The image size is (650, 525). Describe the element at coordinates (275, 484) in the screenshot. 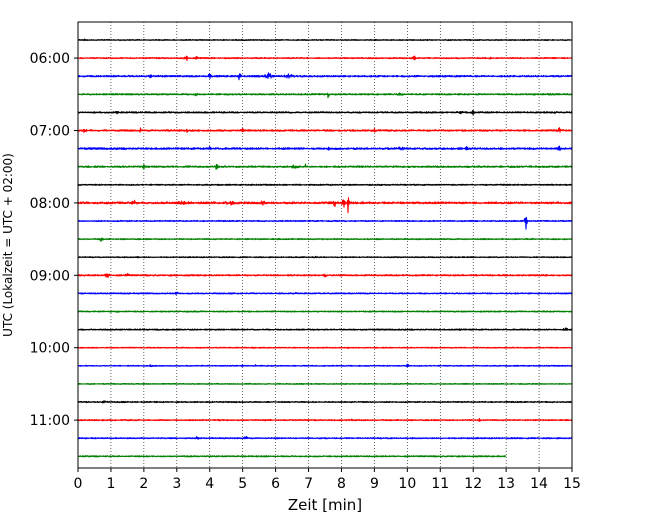

I see `x-tick-label: 6` at that location.